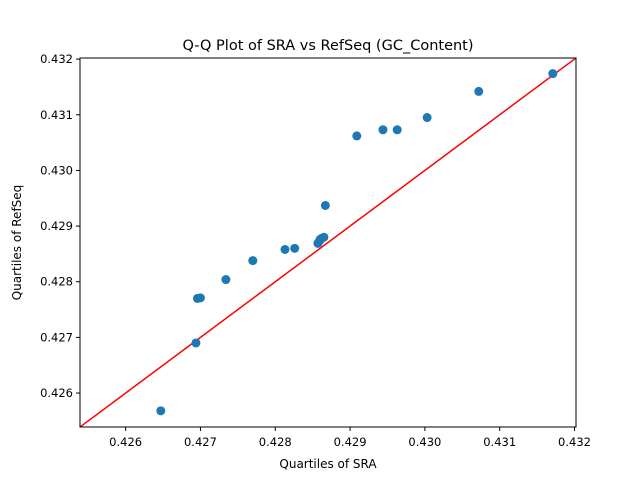 The image size is (640, 484). What do you see at coordinates (275, 442) in the screenshot?
I see `x-tick-label-3: 0.428` at bounding box center [275, 442].